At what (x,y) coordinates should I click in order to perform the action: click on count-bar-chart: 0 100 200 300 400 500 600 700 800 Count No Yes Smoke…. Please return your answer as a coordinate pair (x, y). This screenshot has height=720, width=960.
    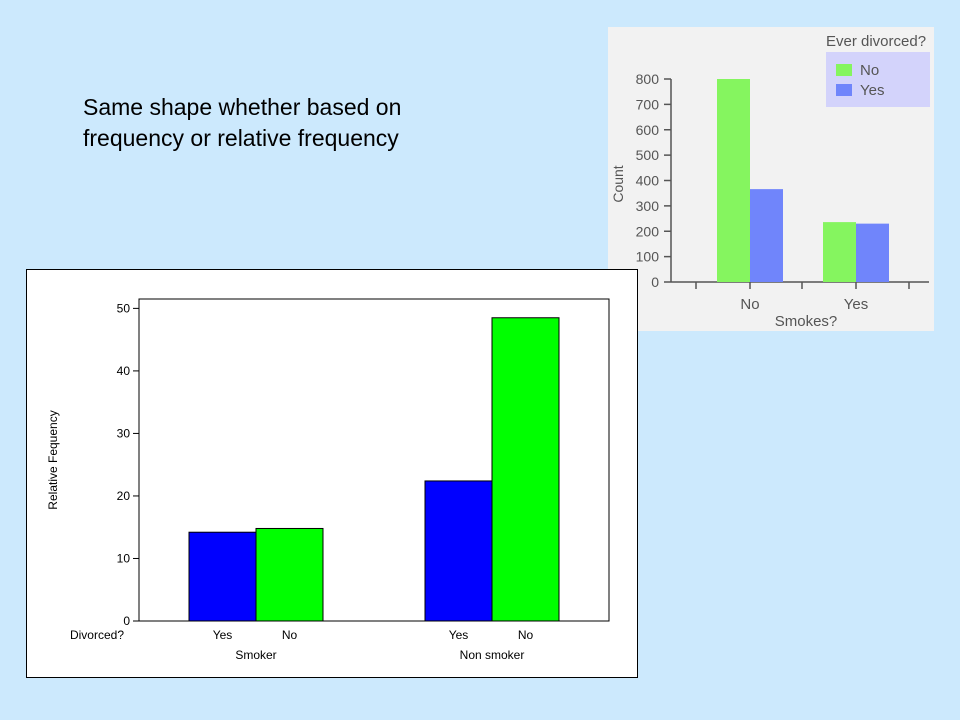
    Looking at the image, I should click on (771, 179).